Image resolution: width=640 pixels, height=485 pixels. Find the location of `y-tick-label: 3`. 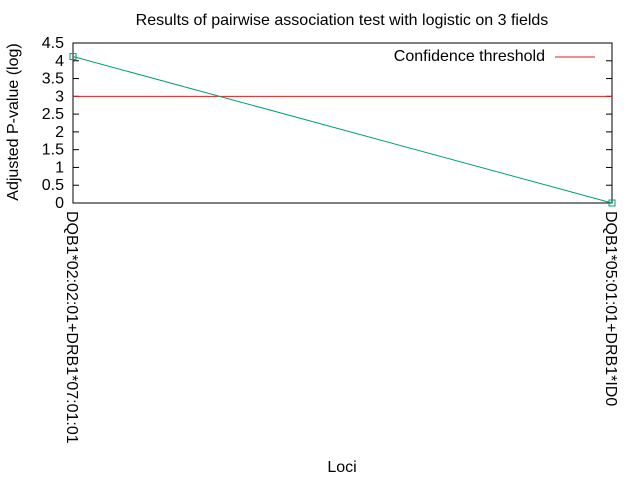

y-tick-label: 3 is located at coordinates (59, 96).